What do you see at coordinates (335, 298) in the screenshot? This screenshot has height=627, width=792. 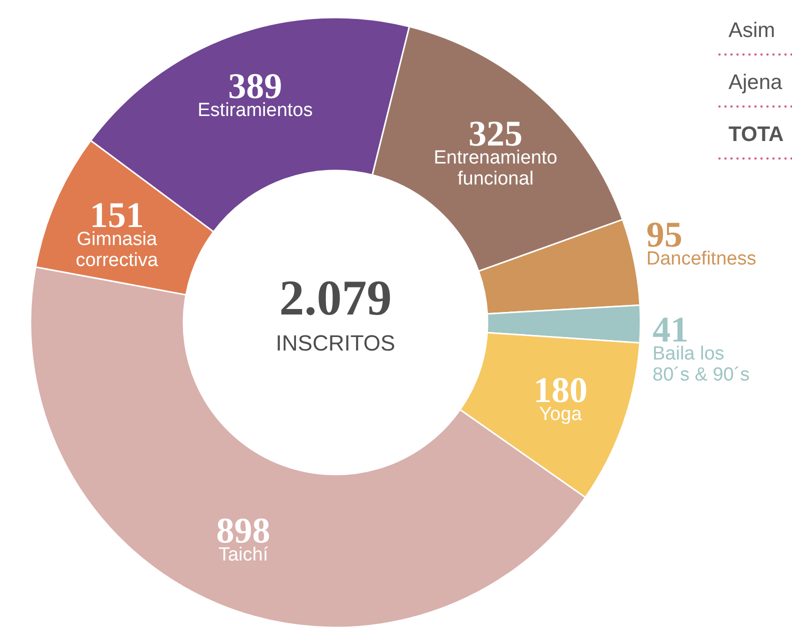 I see `text: 2.079` at bounding box center [335, 298].